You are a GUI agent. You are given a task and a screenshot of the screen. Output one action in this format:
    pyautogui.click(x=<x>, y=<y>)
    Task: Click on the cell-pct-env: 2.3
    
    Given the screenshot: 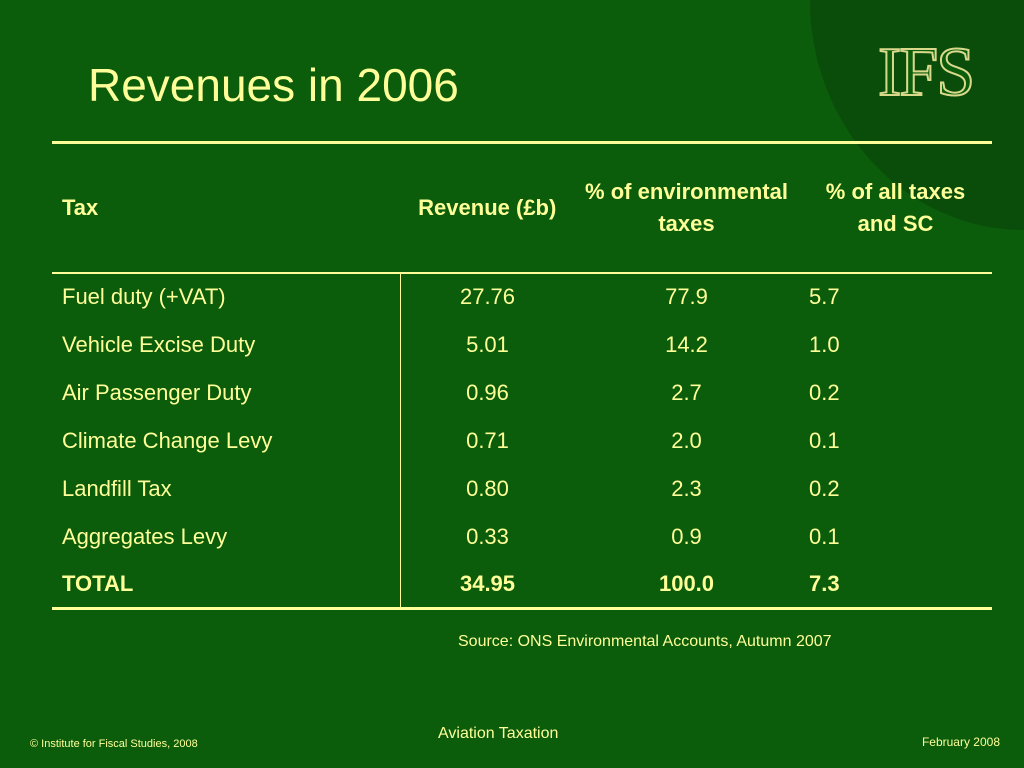 What is the action you would take?
    pyautogui.click(x=686, y=488)
    